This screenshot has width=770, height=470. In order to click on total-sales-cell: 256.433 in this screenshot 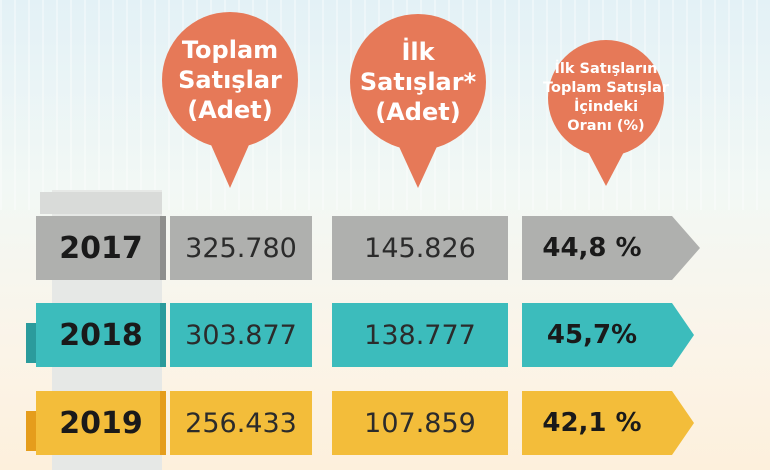, I will do `click(241, 423)`.